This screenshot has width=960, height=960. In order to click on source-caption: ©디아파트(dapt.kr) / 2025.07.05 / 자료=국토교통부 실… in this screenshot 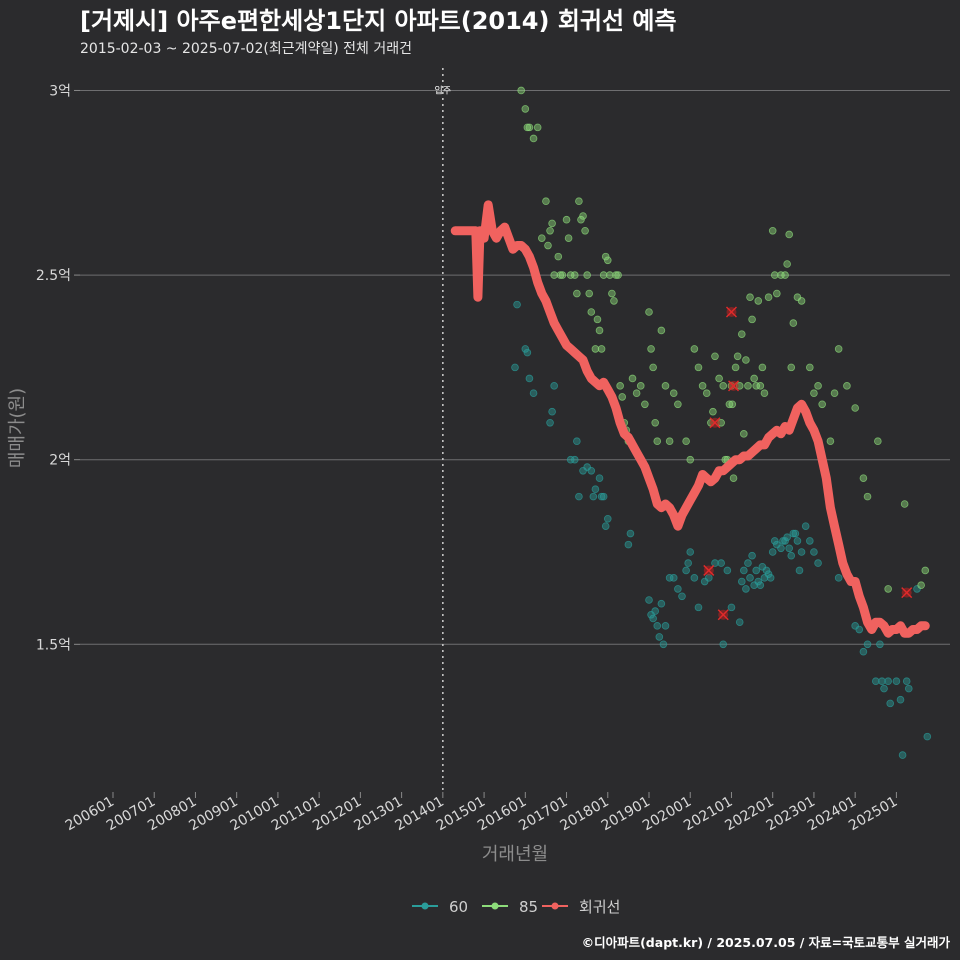, I will do `click(766, 942)`.